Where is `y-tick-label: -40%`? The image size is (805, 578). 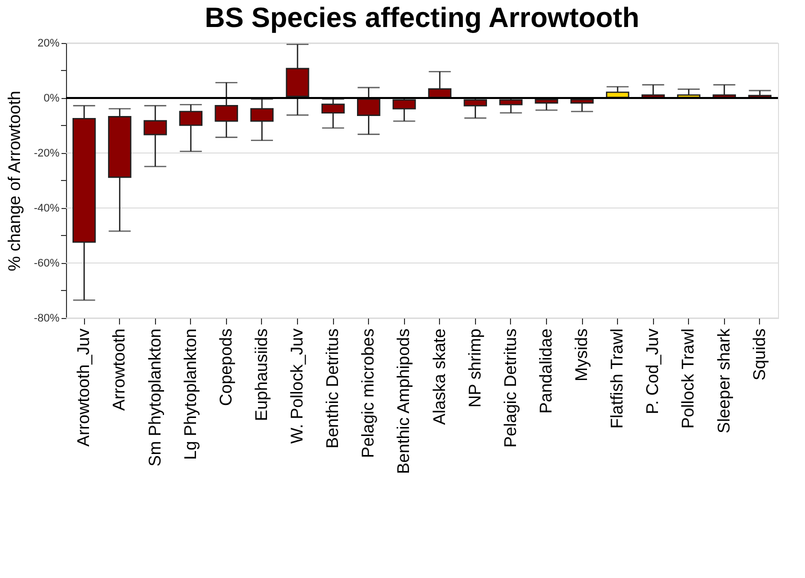 y-tick-label: -40% is located at coordinates (47, 208).